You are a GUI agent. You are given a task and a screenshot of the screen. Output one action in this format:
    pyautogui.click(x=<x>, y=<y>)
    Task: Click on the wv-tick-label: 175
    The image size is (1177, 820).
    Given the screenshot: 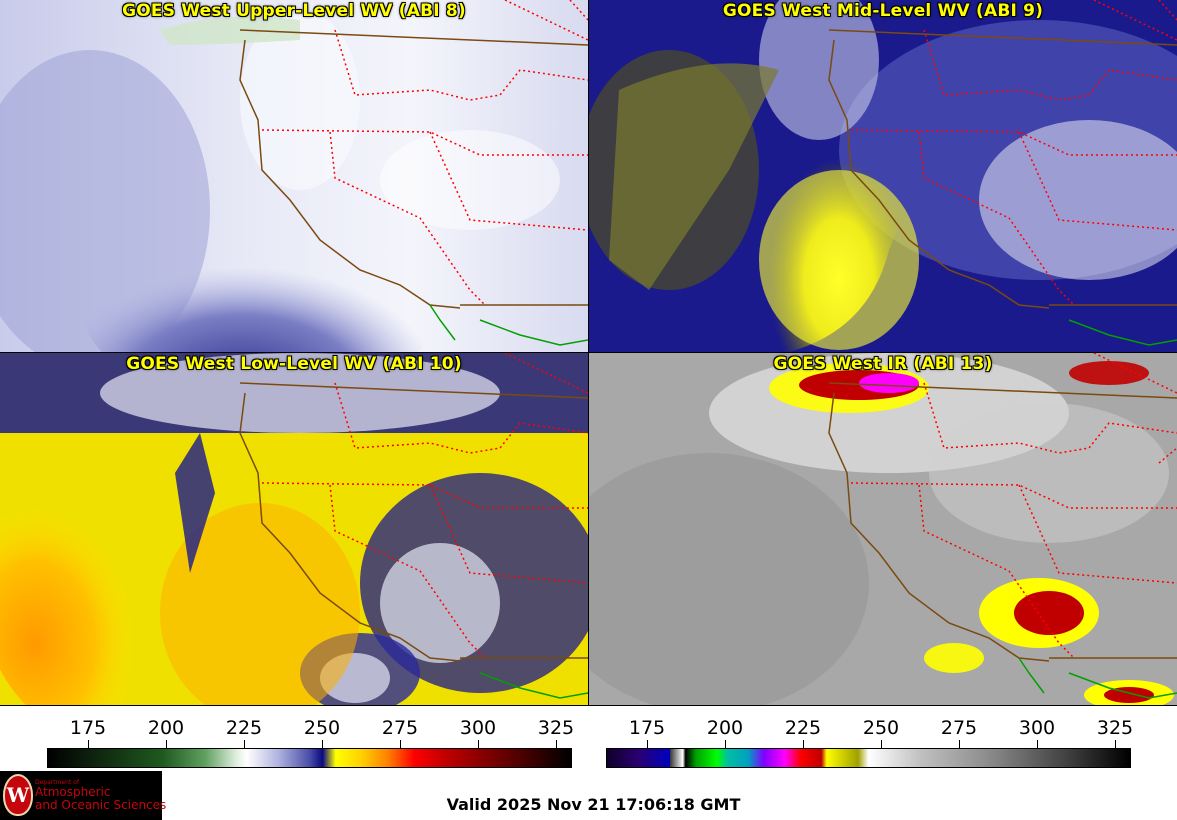 What is the action you would take?
    pyautogui.click(x=88, y=728)
    